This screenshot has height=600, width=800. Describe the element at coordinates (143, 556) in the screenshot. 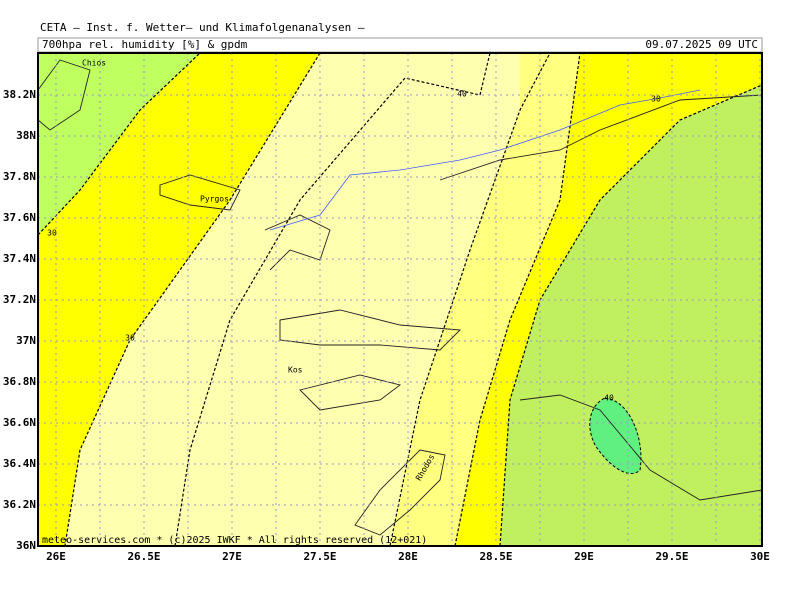

I see `lon-tick-label: 26.5E` at that location.